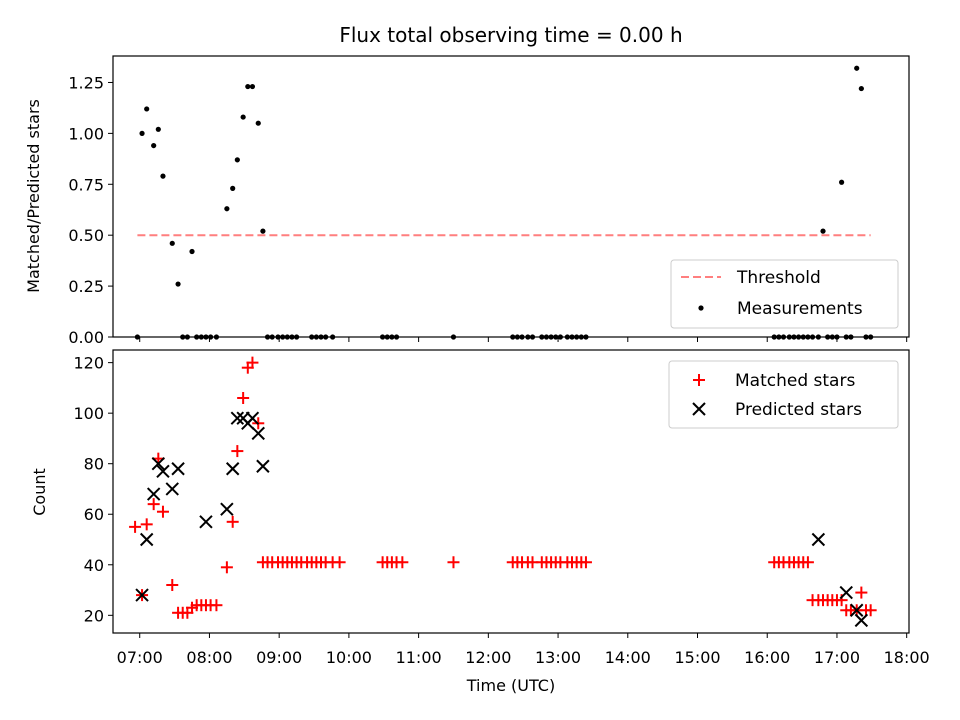 This screenshot has width=960, height=720. What do you see at coordinates (33, 196) in the screenshot?
I see `top-y-axis-label: Matched/Predicted stars` at bounding box center [33, 196].